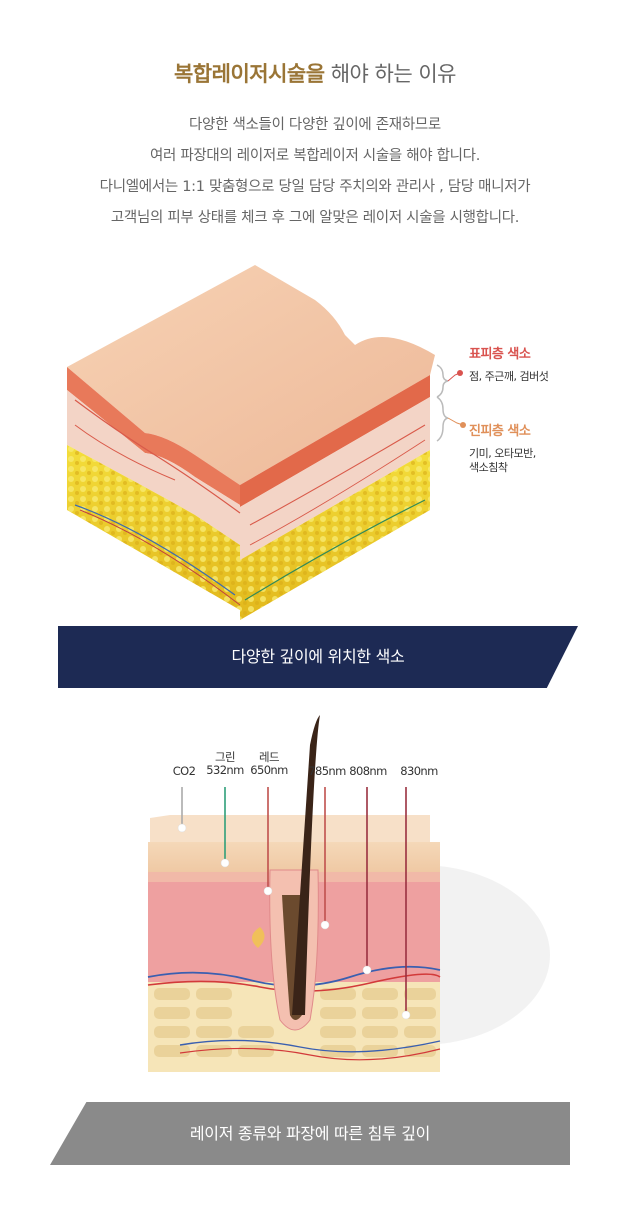  What do you see at coordinates (500, 431) in the screenshot?
I see `dermis-pigment-title: 진피층 색소` at bounding box center [500, 431].